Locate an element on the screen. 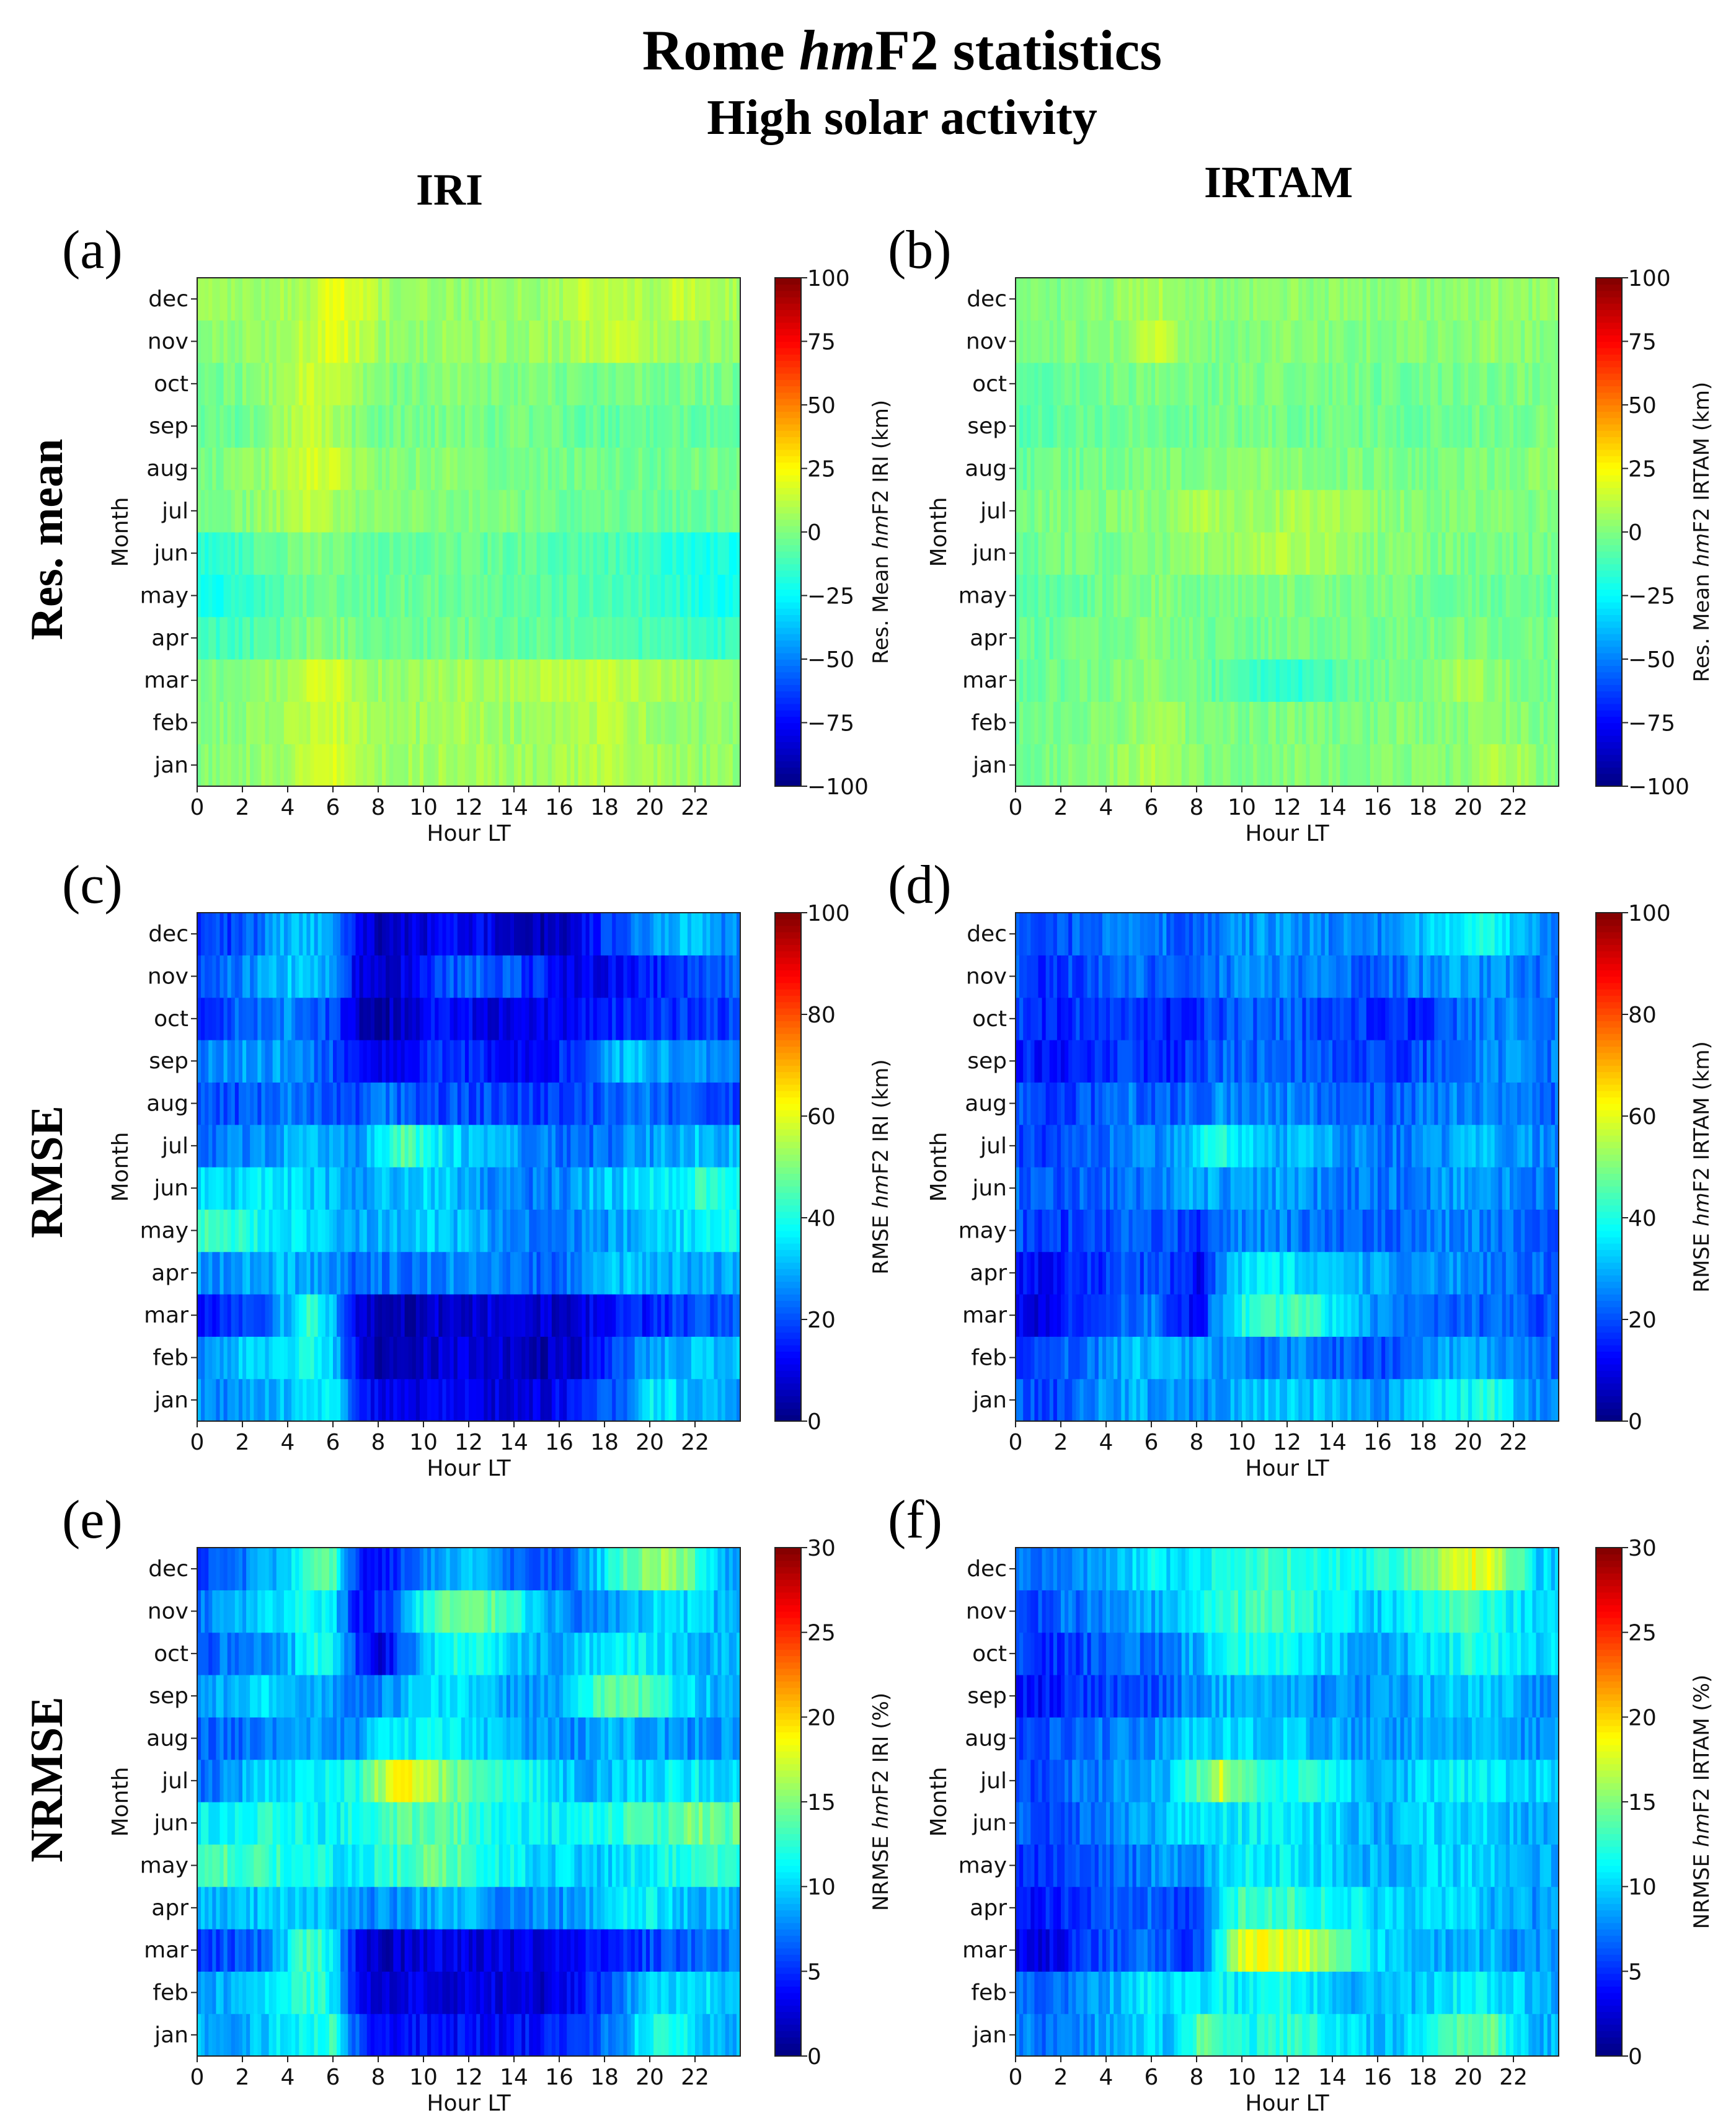 The width and height of the screenshot is (1736, 2123). y-tick-label: mar is located at coordinates (984, 680).